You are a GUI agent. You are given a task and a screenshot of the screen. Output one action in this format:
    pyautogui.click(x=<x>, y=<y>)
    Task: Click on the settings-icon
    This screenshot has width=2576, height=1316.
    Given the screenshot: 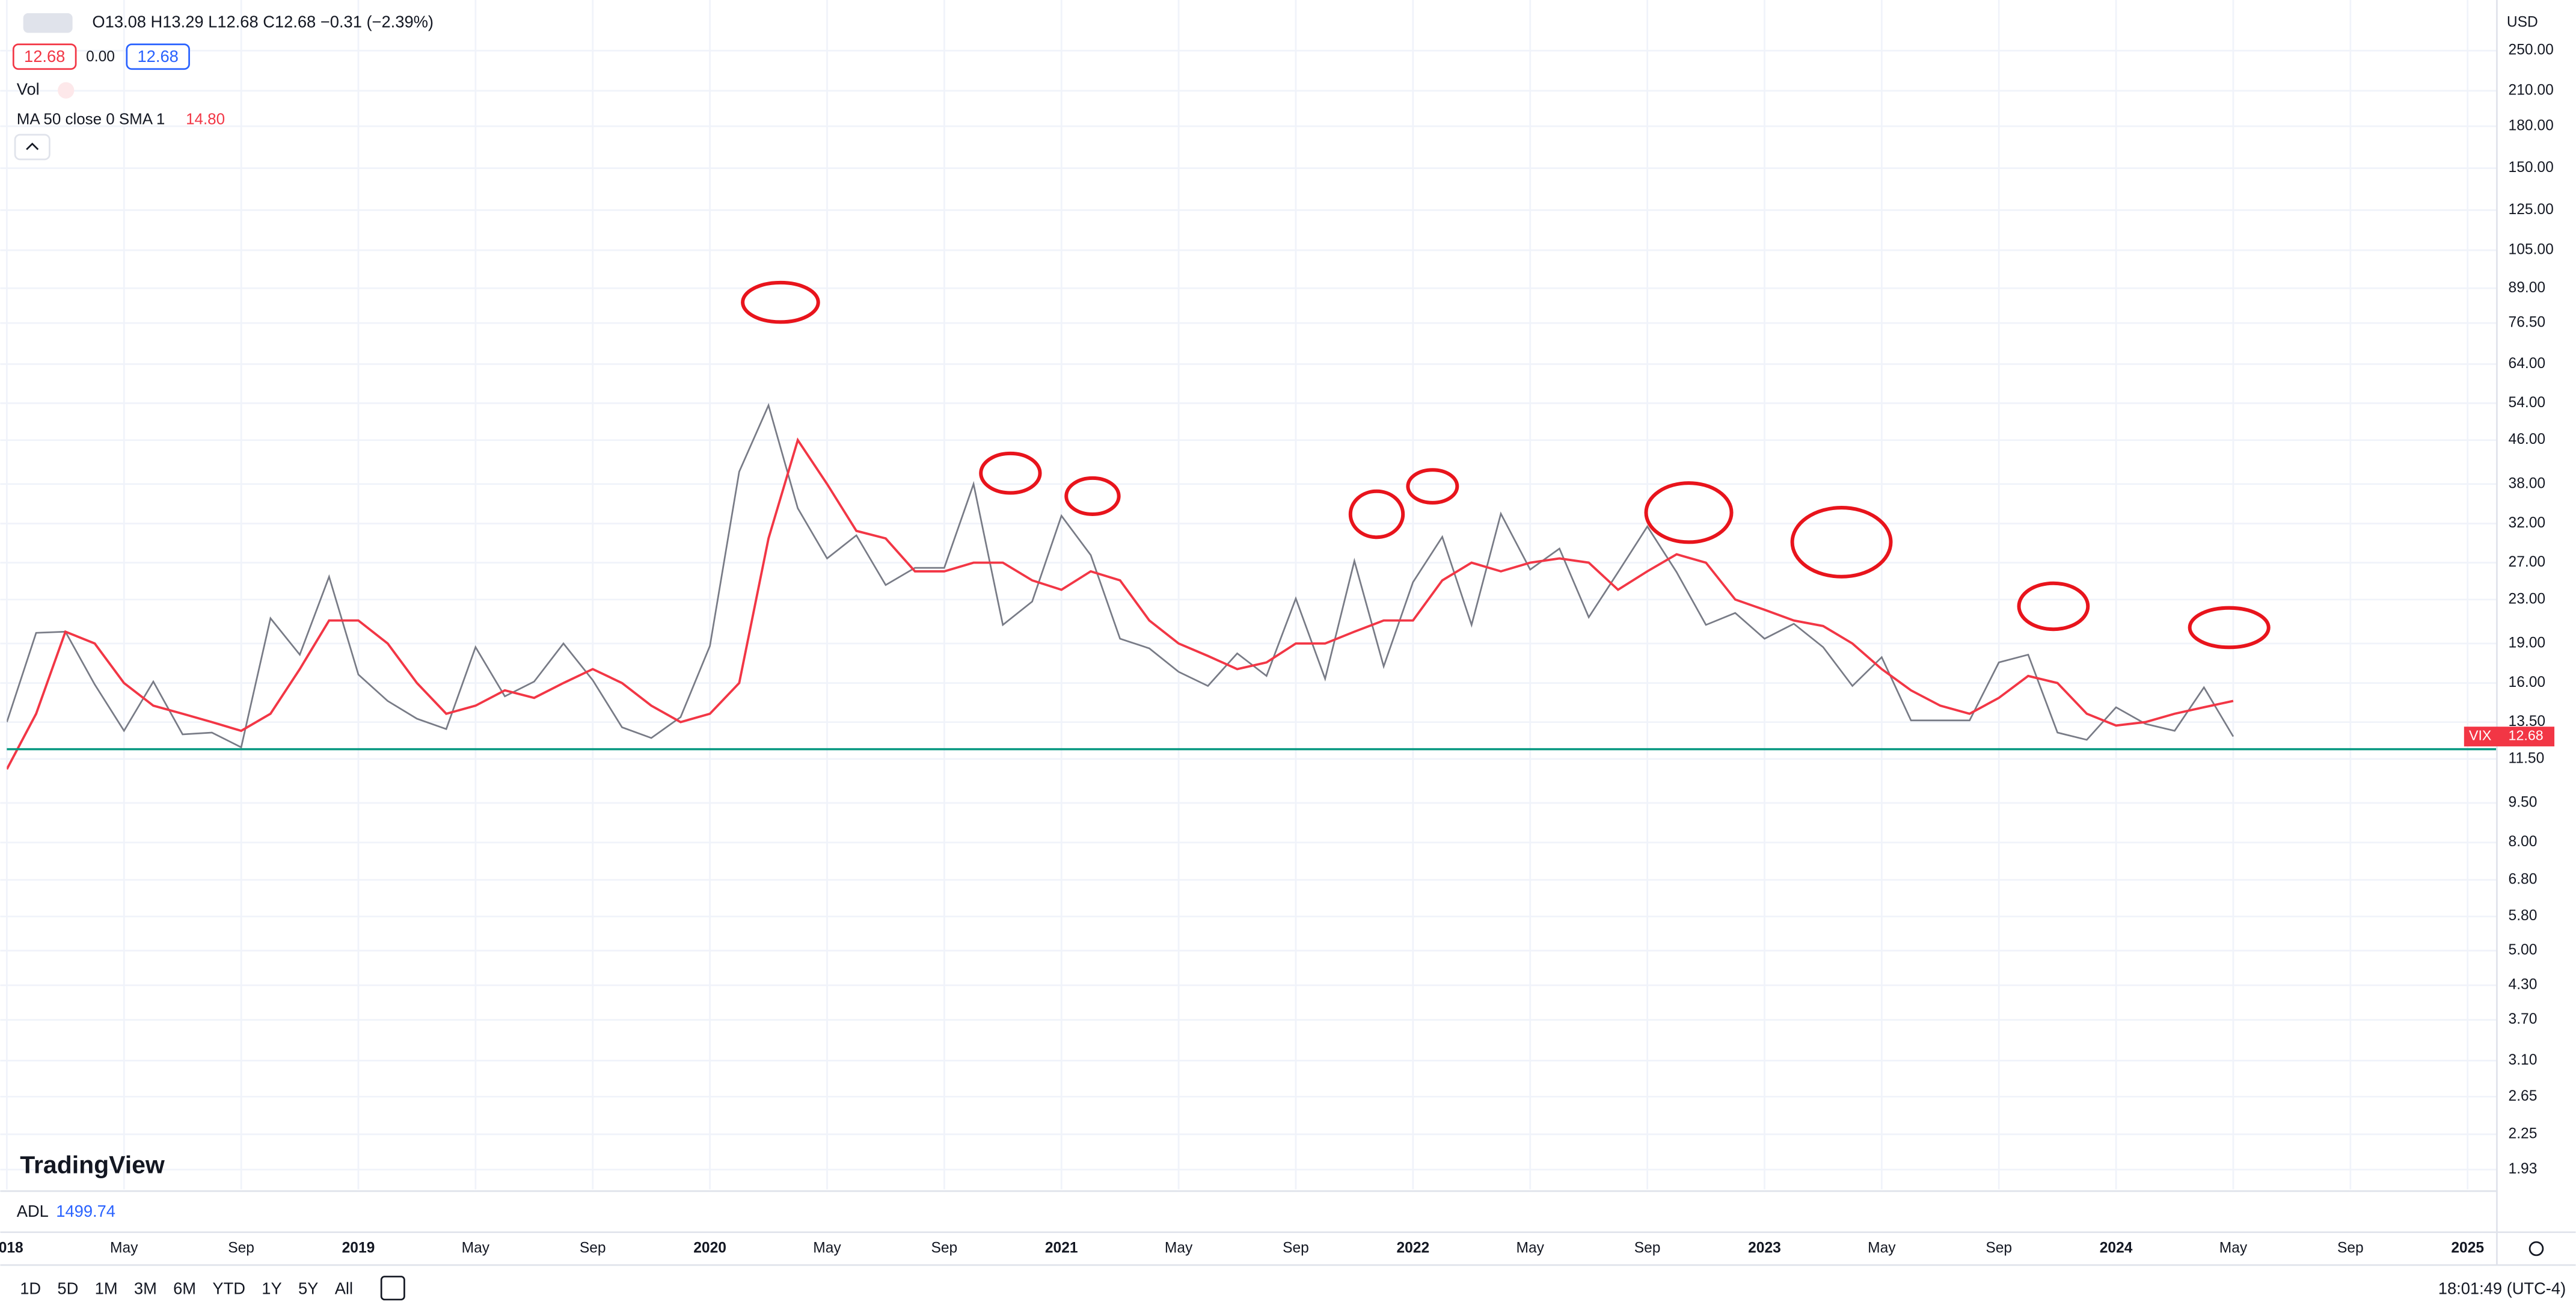 What is the action you would take?
    pyautogui.click(x=2536, y=1248)
    